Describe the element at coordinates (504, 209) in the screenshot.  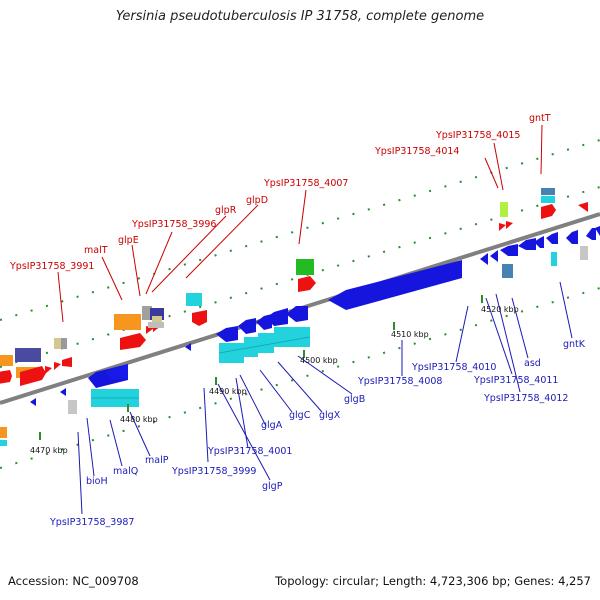
I see `gene-box-lime` at that location.